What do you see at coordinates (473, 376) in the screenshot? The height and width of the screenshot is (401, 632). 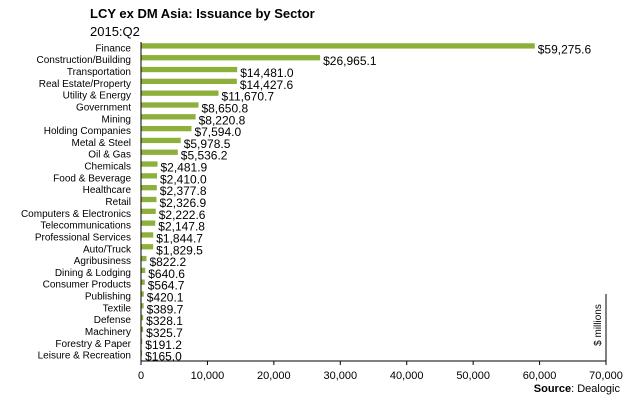 I see `x-tick-label: 50,000` at bounding box center [473, 376].